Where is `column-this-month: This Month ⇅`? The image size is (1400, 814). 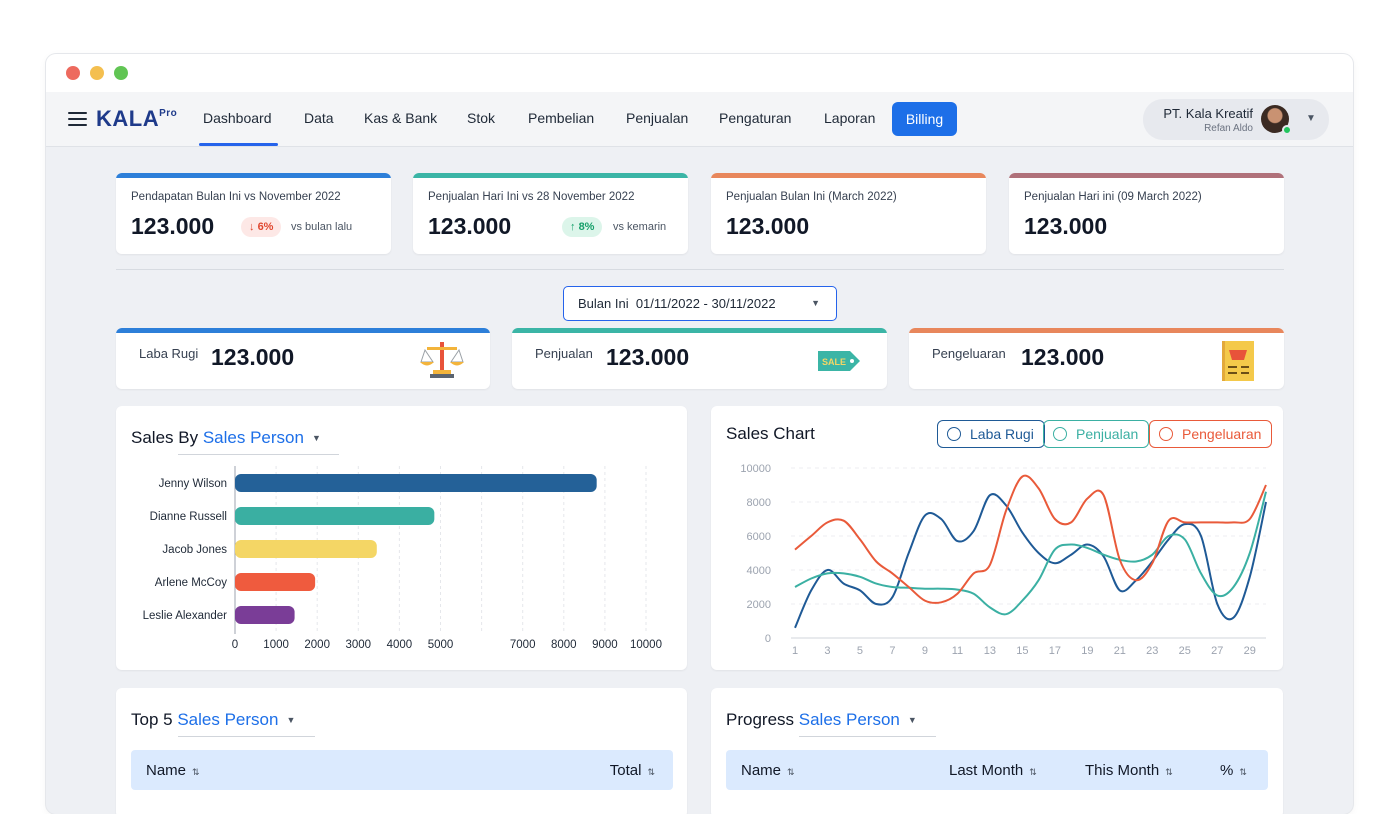 column-this-month: This Month ⇅ is located at coordinates (1129, 770).